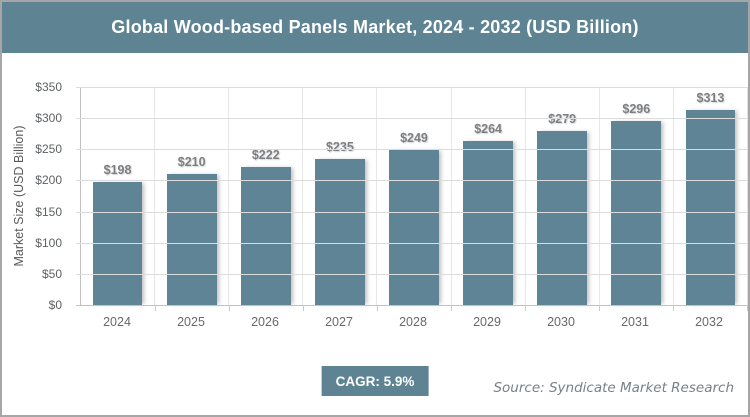  I want to click on bar-value-label: $313, so click(710, 98).